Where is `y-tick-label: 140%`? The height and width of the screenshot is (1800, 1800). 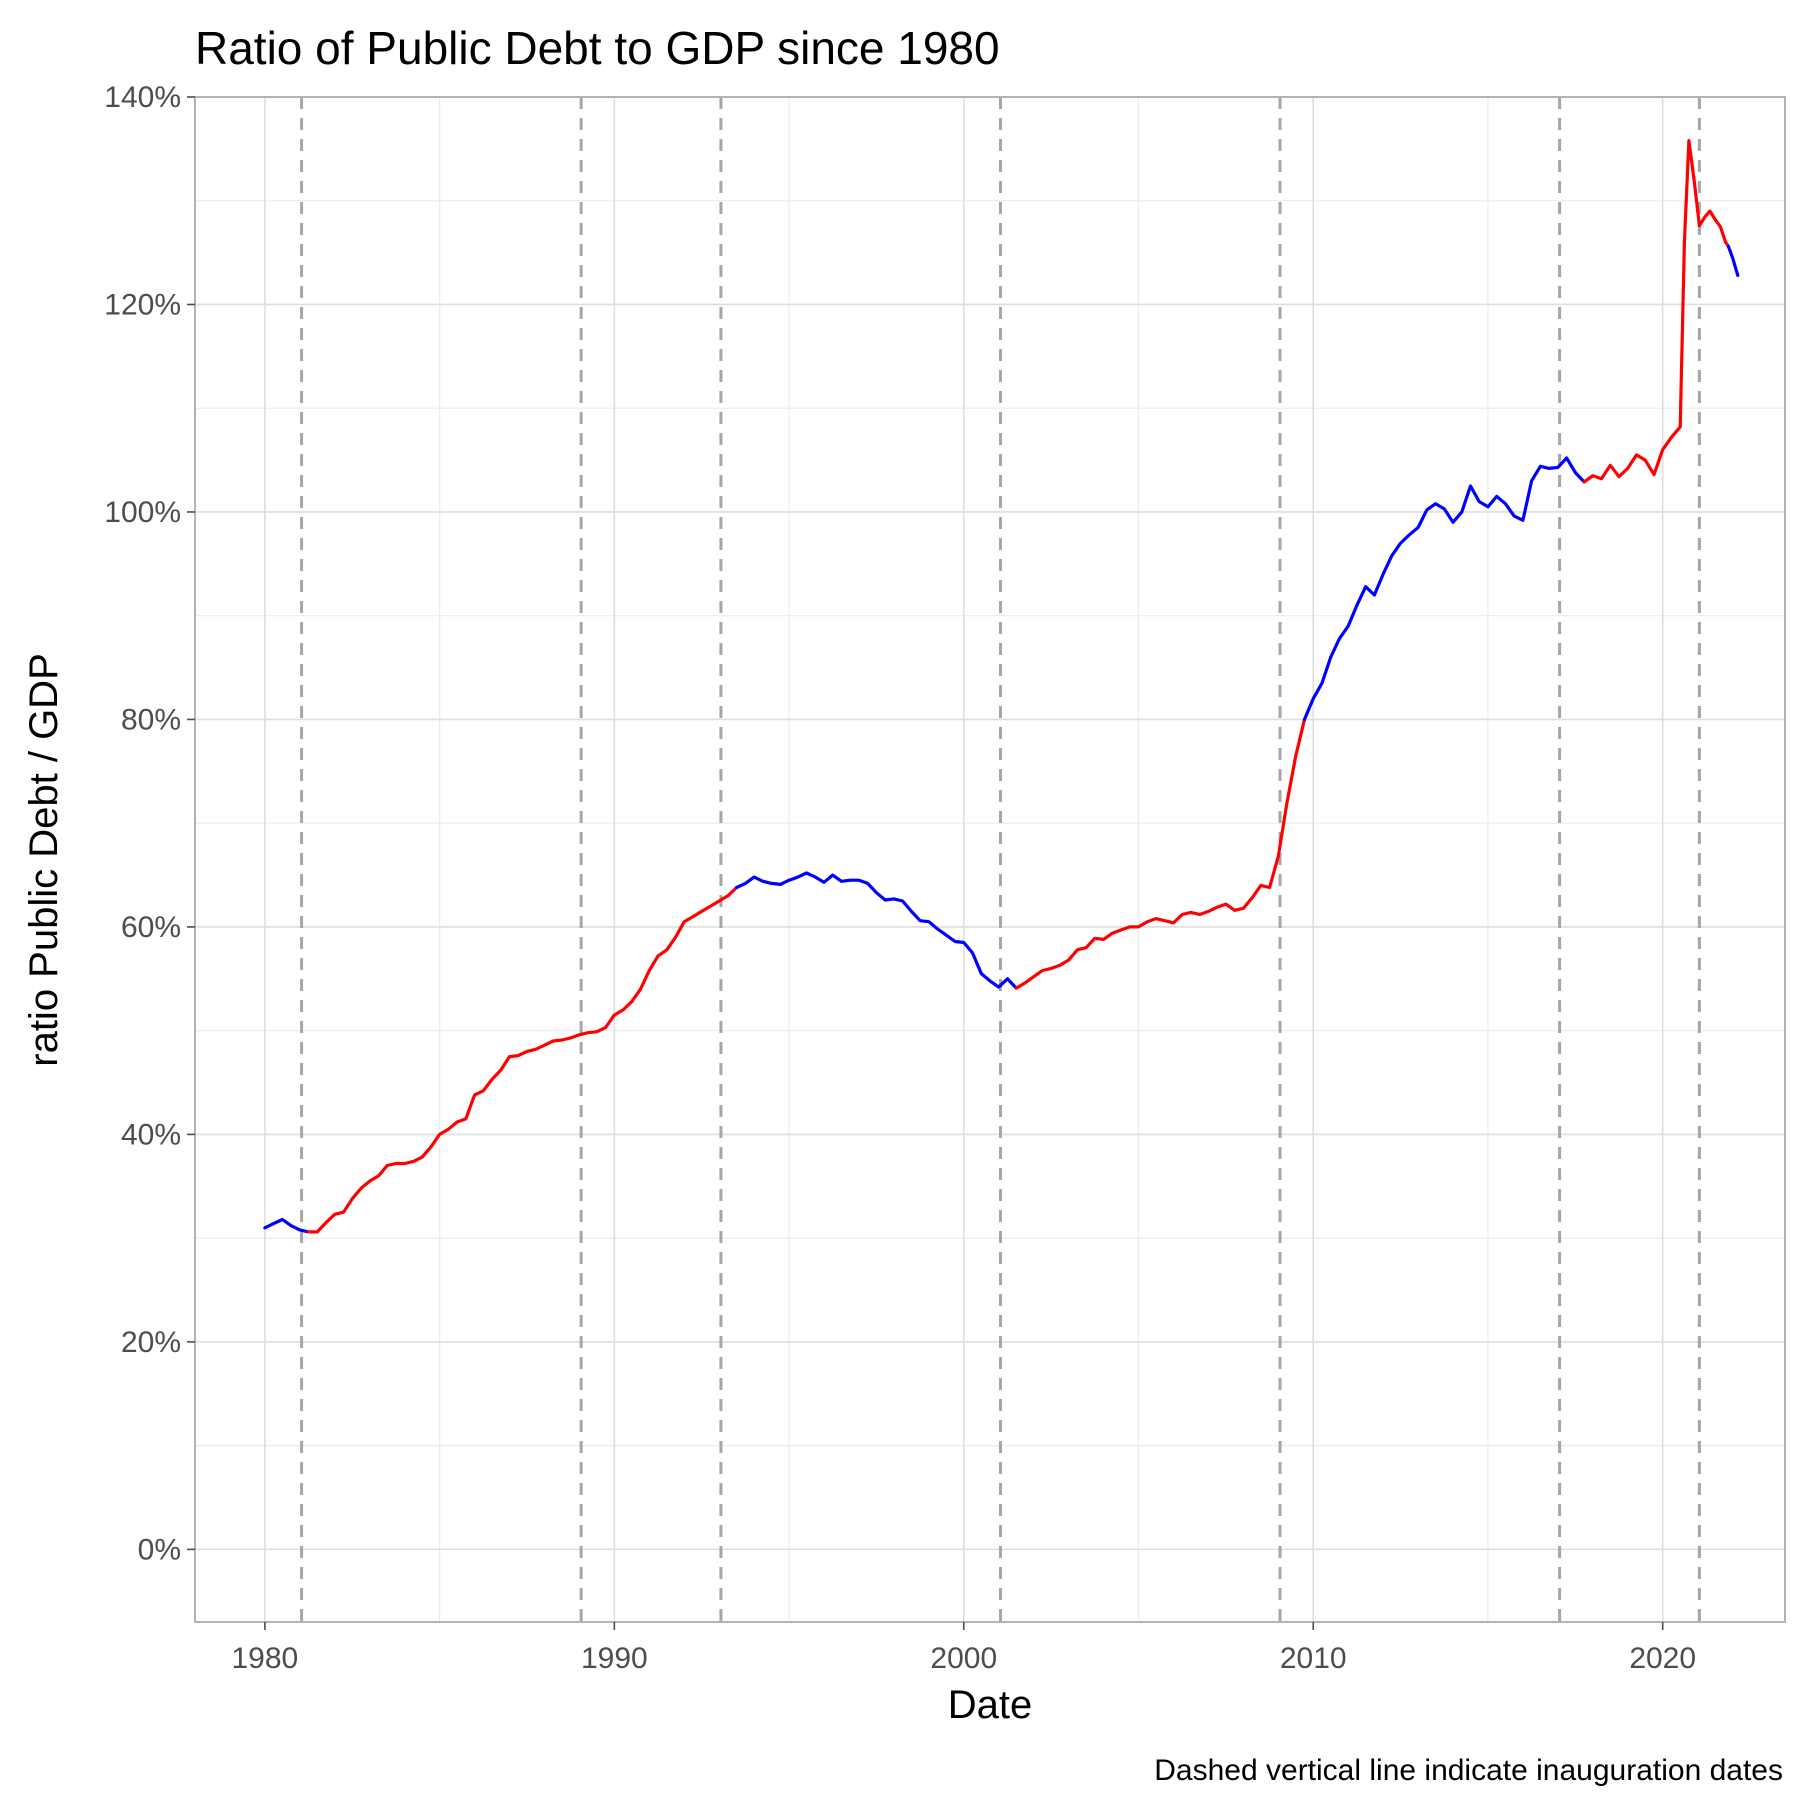 y-tick-label: 140% is located at coordinates (142, 97).